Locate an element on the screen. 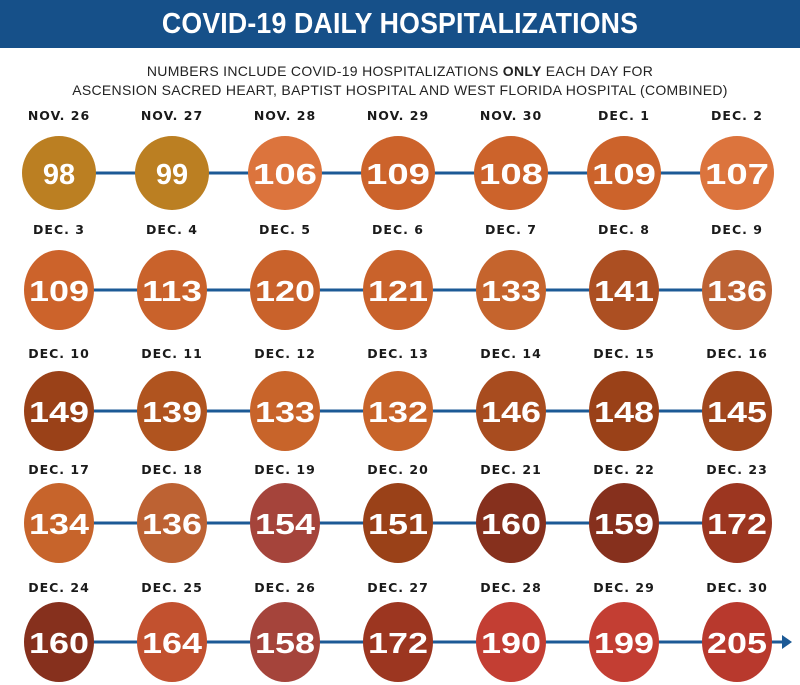  value-label: 141 is located at coordinates (624, 292).